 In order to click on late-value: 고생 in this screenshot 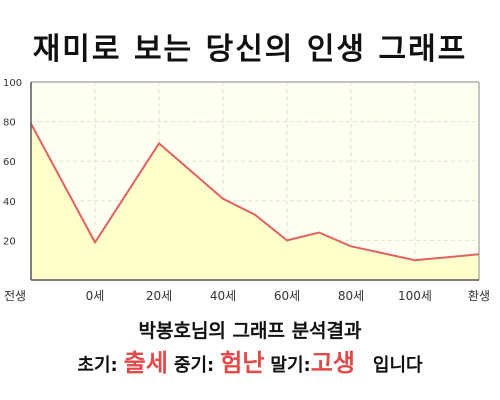, I will do `click(332, 363)`.